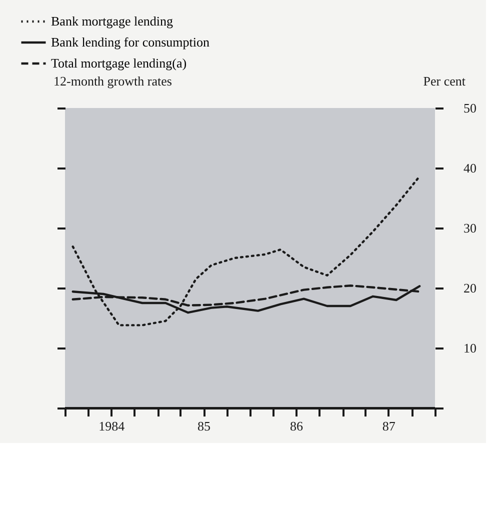 This screenshot has height=514, width=500. I want to click on x-tick-label: 86, so click(297, 426).